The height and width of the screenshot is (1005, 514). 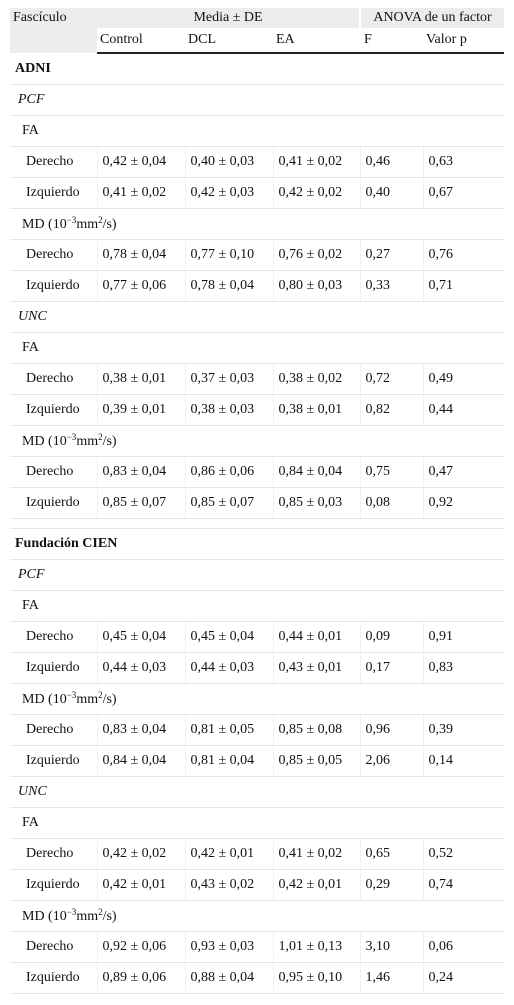 I want to click on fascicle-label-row: PCF, so click(x=257, y=575).